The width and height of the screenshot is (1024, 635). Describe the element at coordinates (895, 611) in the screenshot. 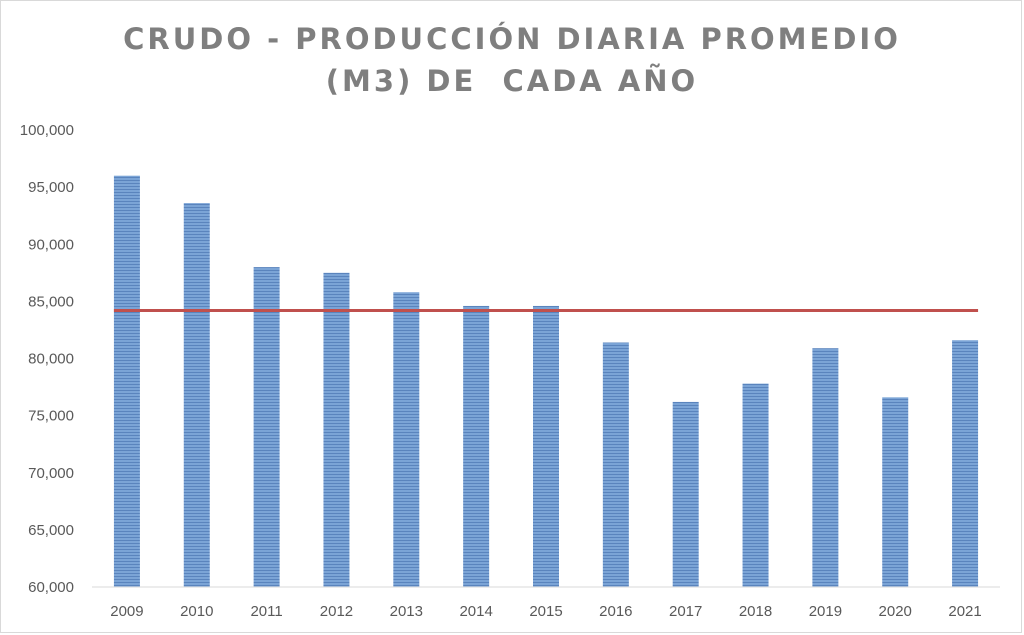

I see `x-tick-label: 2020` at that location.